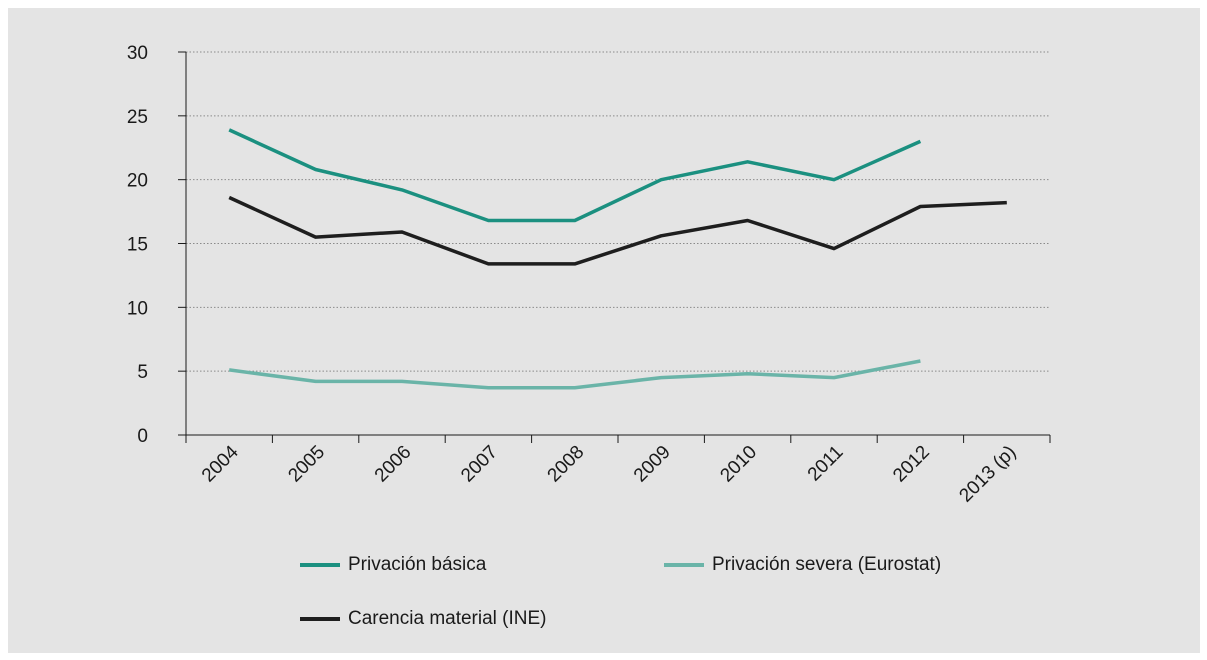  What do you see at coordinates (137, 245) in the screenshot?
I see `y-tick-label: 15` at bounding box center [137, 245].